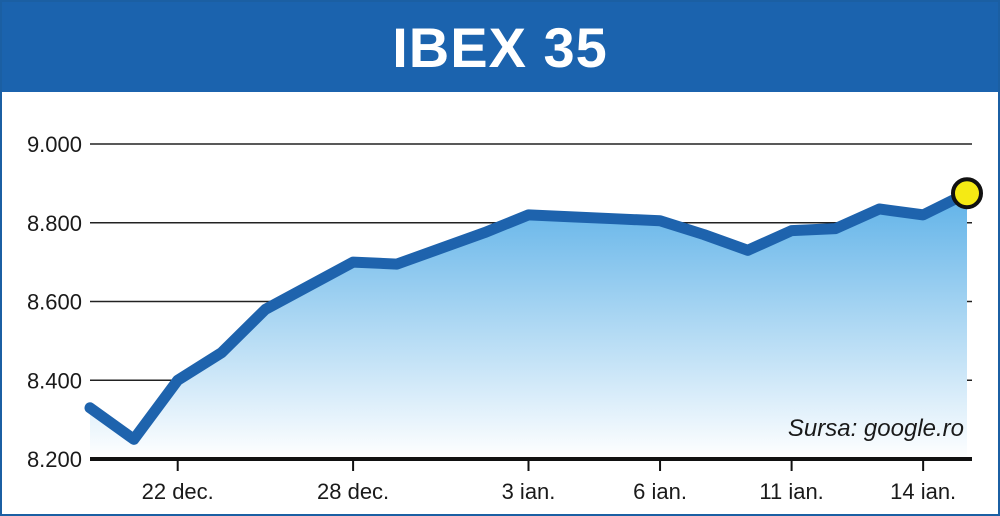 The image size is (1000, 516). Describe the element at coordinates (178, 491) in the screenshot. I see `x-tick-label: 22 dec.` at that location.